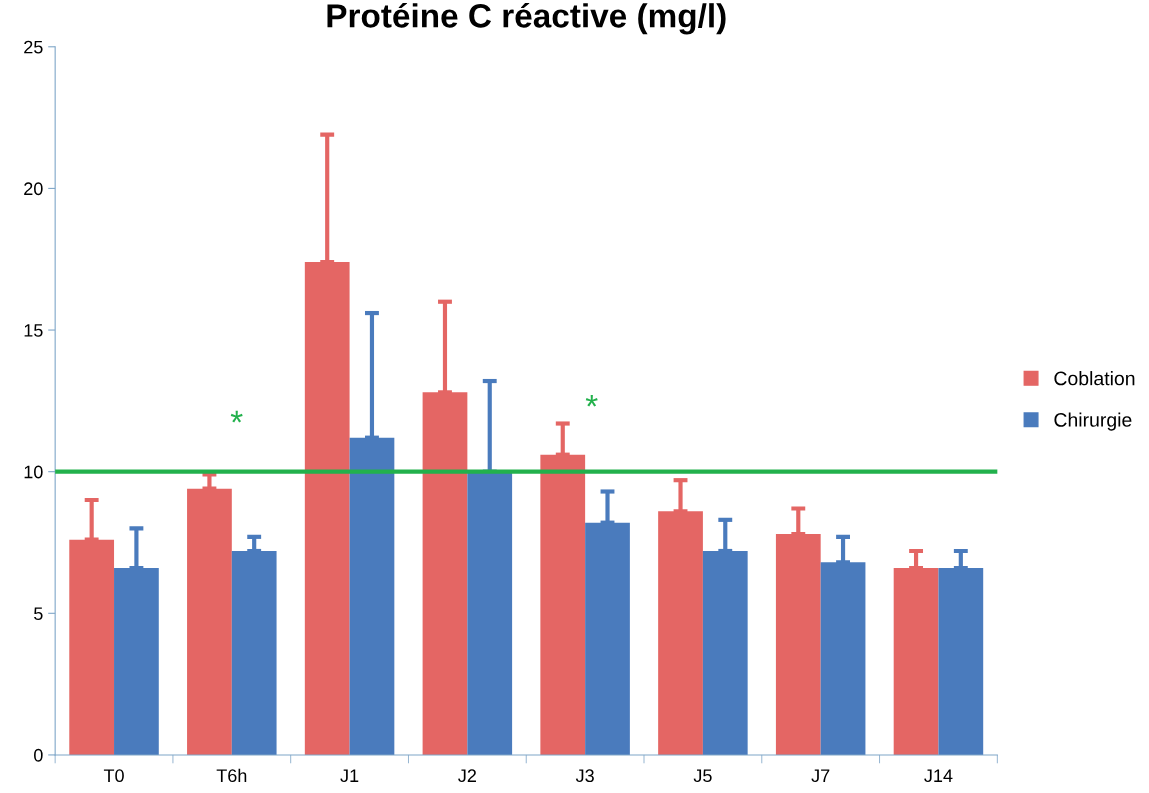 The height and width of the screenshot is (793, 1149). Describe the element at coordinates (584, 776) in the screenshot. I see `x-tick-label: J3` at that location.